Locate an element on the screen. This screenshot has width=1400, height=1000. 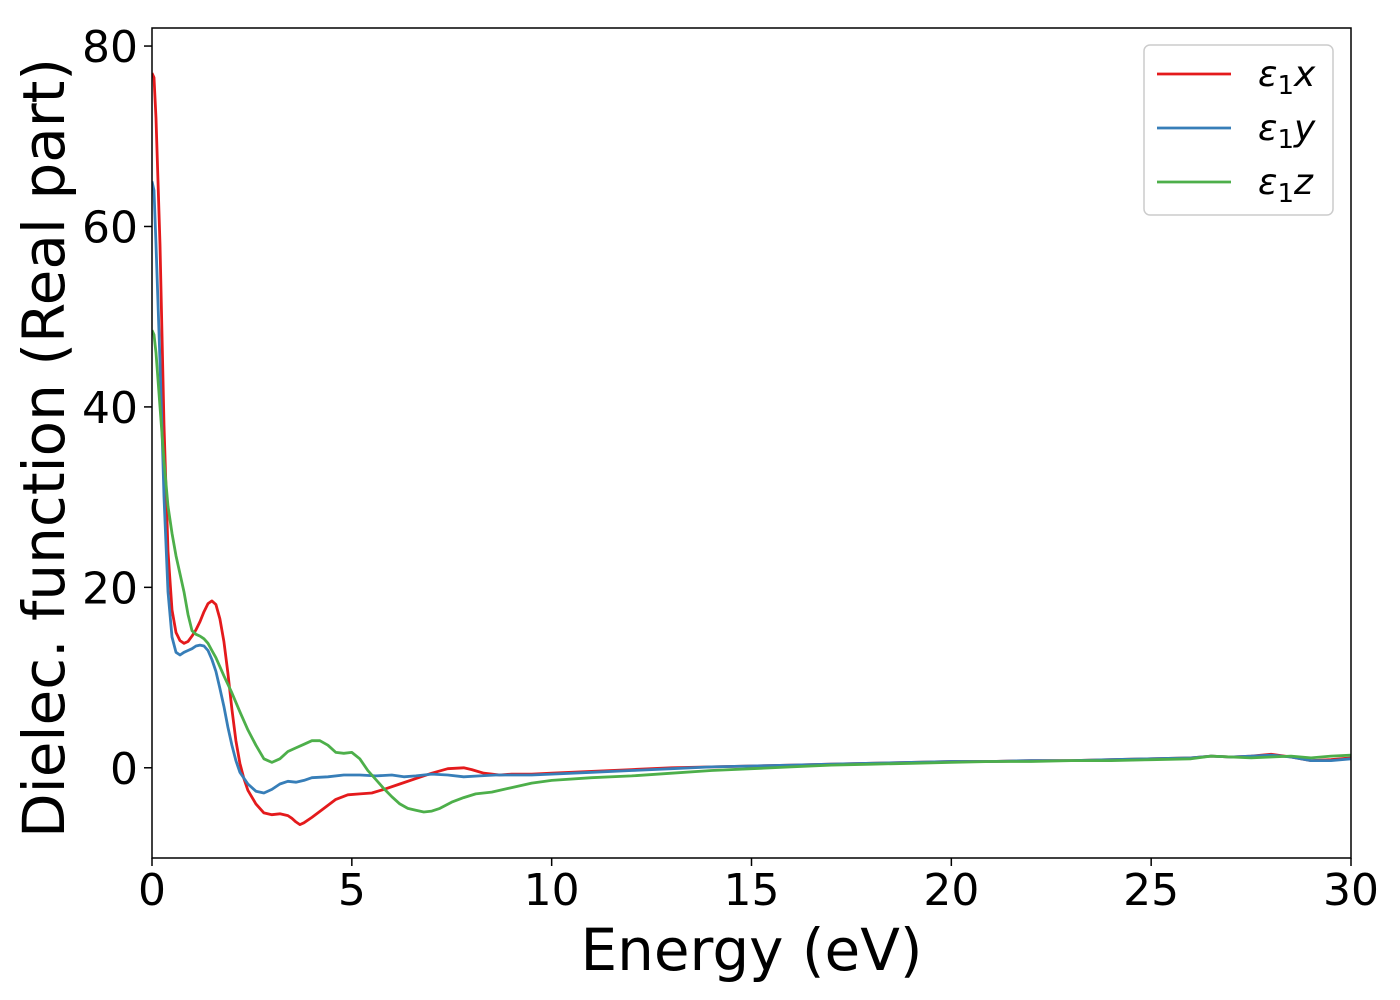
legend-label-x: ε1x is located at coordinates (1287, 77).